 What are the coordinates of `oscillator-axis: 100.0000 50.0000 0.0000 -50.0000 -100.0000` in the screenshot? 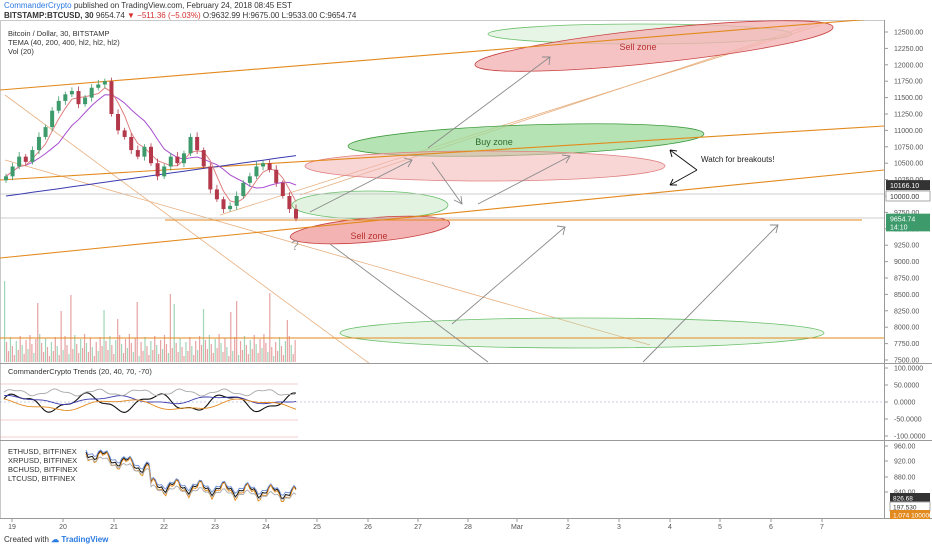 It's located at (905, 403).